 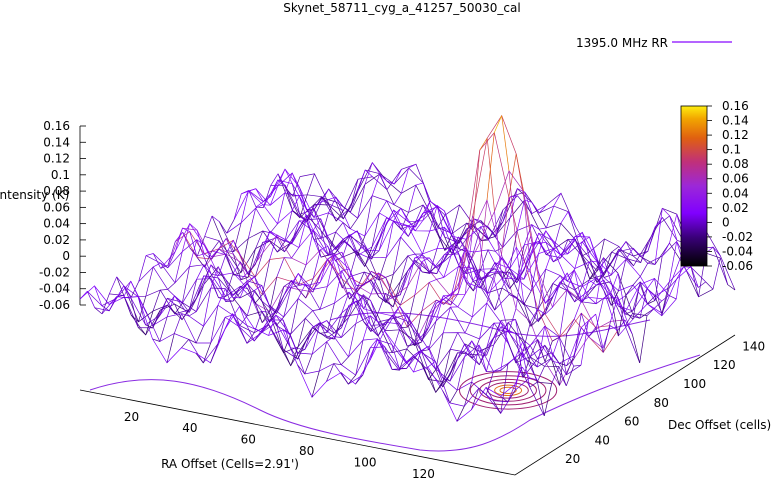 I want to click on colorbar-tick-label: 0.06, so click(x=735, y=179).